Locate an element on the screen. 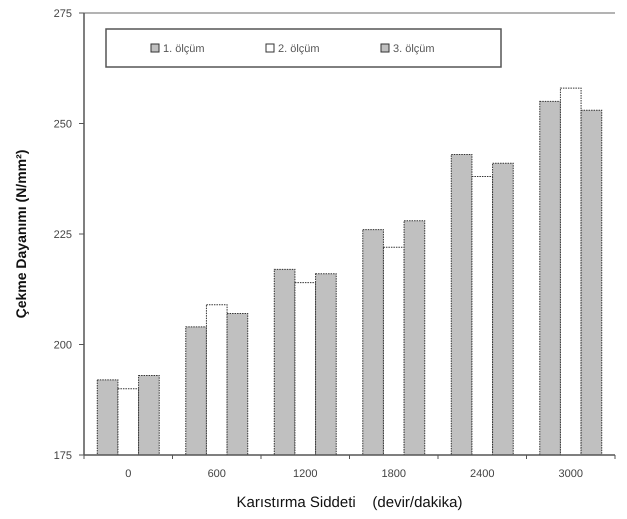 This screenshot has width=627, height=519. x-axis-title: Karıstırma Siddeti (devir/dakika) is located at coordinates (349, 502).